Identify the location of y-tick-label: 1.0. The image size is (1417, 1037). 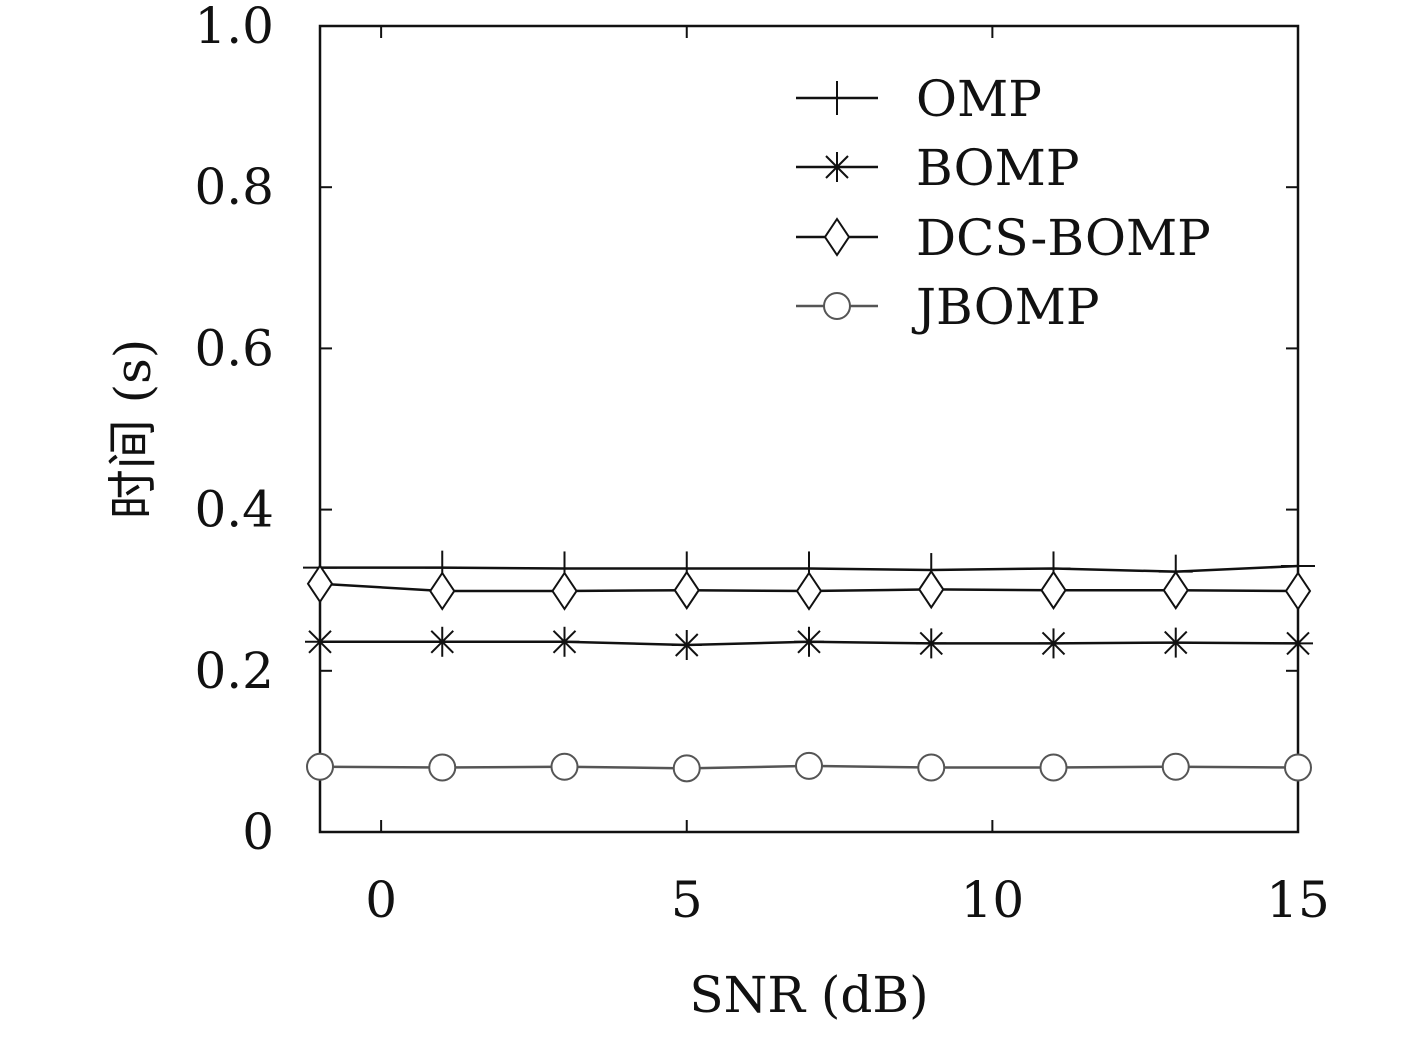
(234, 27).